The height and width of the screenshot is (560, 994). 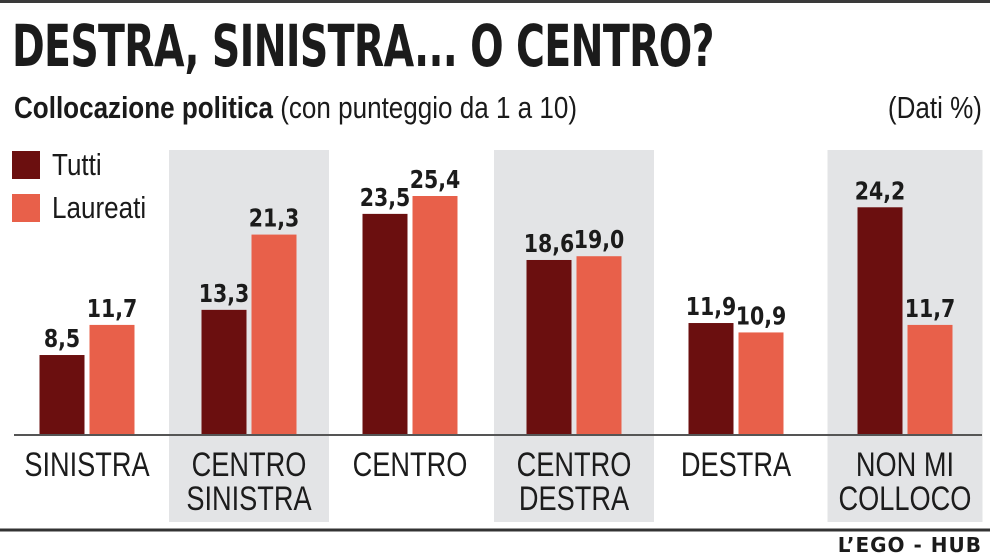 I want to click on chart-title: DESTRA, SINISTRA... O CENTRO?, so click(x=363, y=46).